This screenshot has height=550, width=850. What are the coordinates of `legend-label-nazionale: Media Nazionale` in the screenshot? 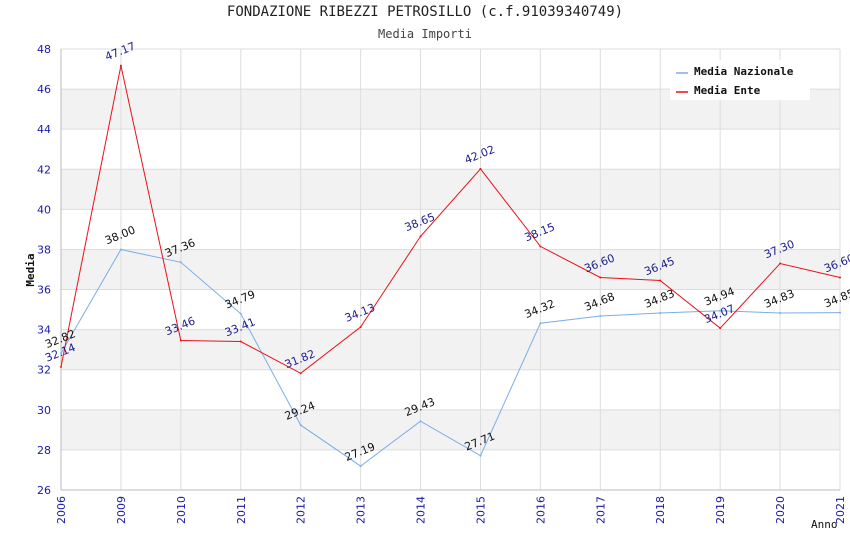 It's located at (744, 71).